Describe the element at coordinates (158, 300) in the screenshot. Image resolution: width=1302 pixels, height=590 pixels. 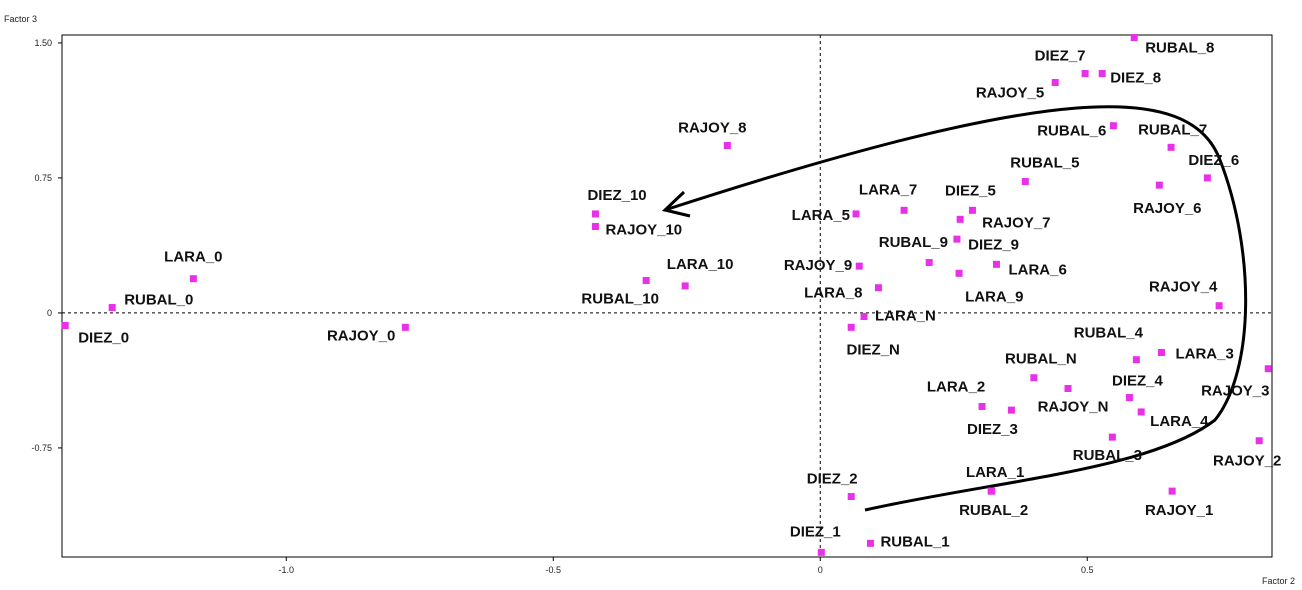
I see `point-label: RUBAL_0` at that location.